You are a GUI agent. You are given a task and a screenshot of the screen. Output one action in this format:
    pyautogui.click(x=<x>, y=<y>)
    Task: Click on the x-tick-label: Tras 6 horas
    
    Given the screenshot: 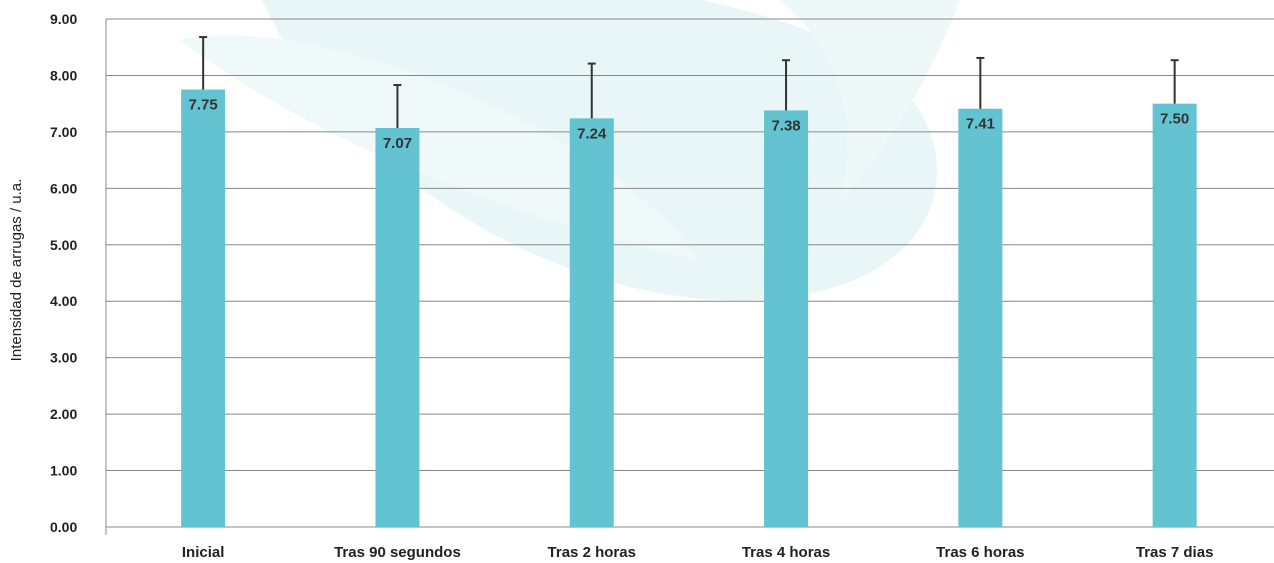 What is the action you would take?
    pyautogui.click(x=980, y=552)
    